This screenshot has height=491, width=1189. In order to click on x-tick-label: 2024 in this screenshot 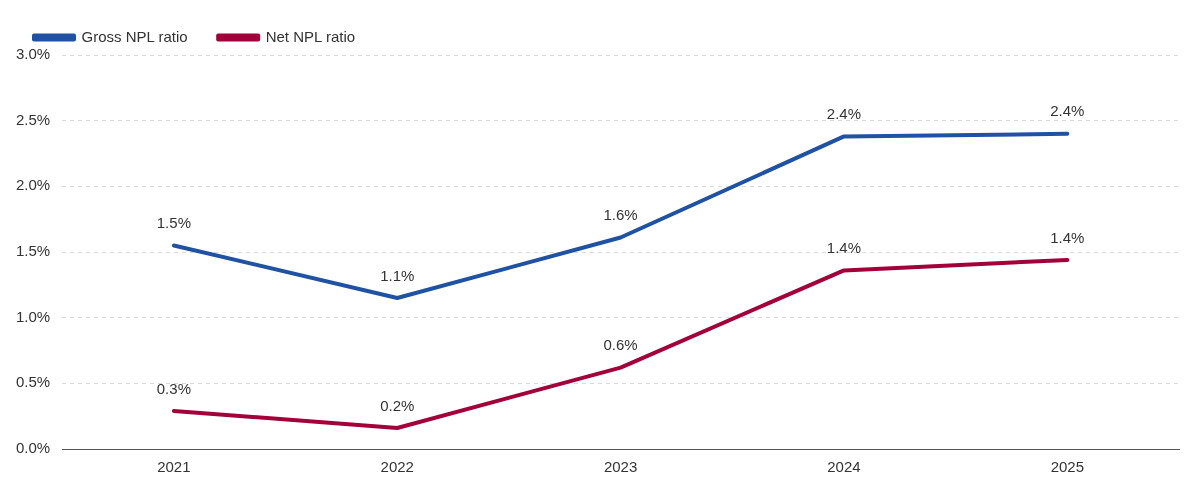, I will do `click(844, 467)`.